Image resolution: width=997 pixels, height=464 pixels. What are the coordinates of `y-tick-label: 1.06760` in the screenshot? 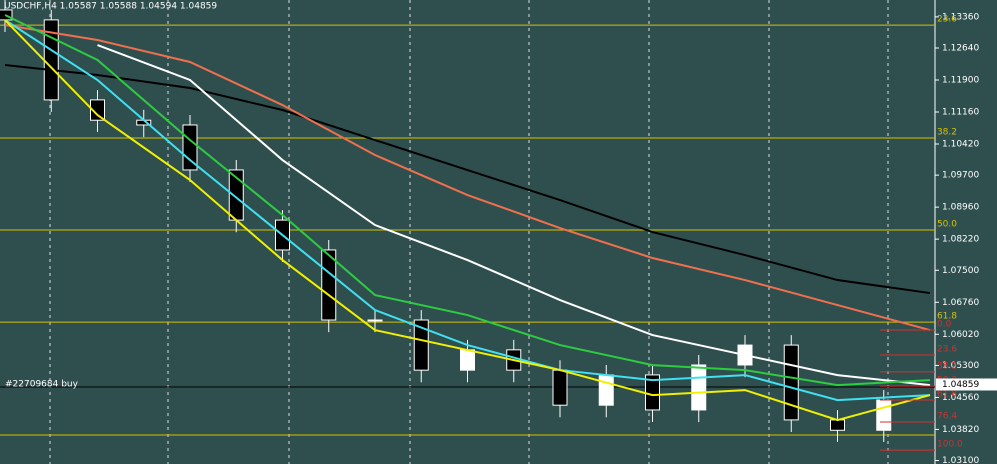 It's located at (960, 303).